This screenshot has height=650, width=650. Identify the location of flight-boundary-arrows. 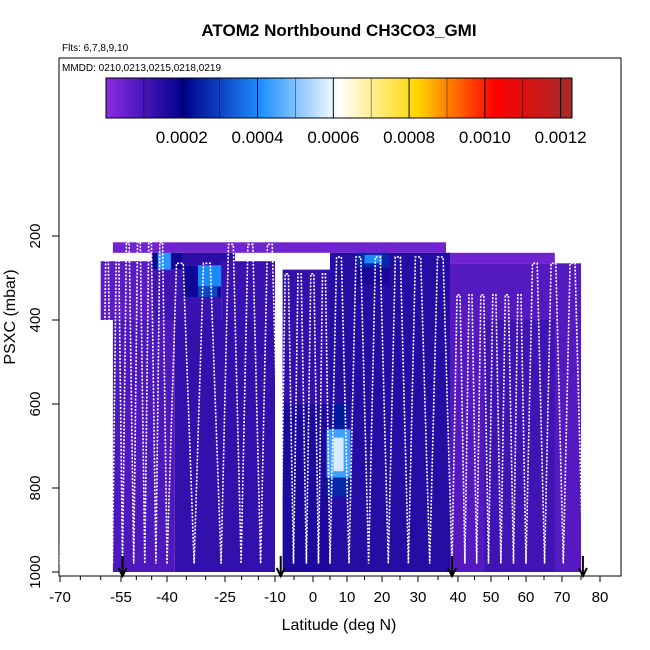
(352, 567).